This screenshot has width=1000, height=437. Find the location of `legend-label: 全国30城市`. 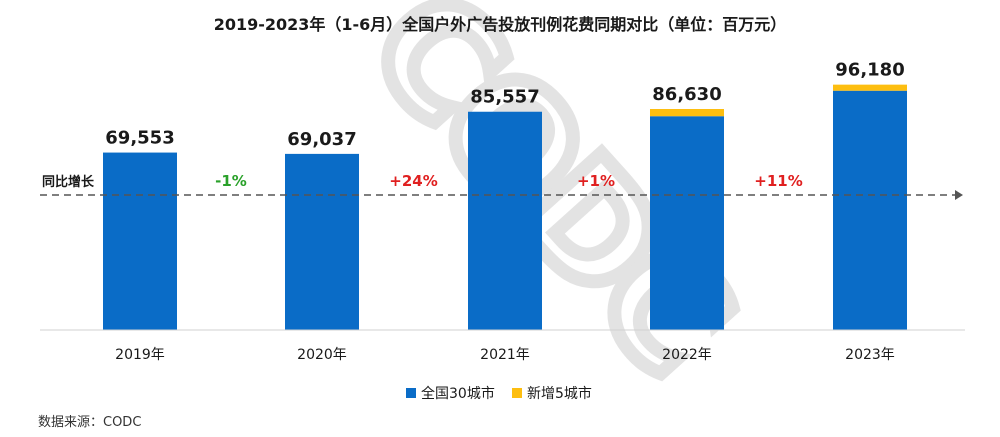

legend-label: 全国30城市 is located at coordinates (458, 393).